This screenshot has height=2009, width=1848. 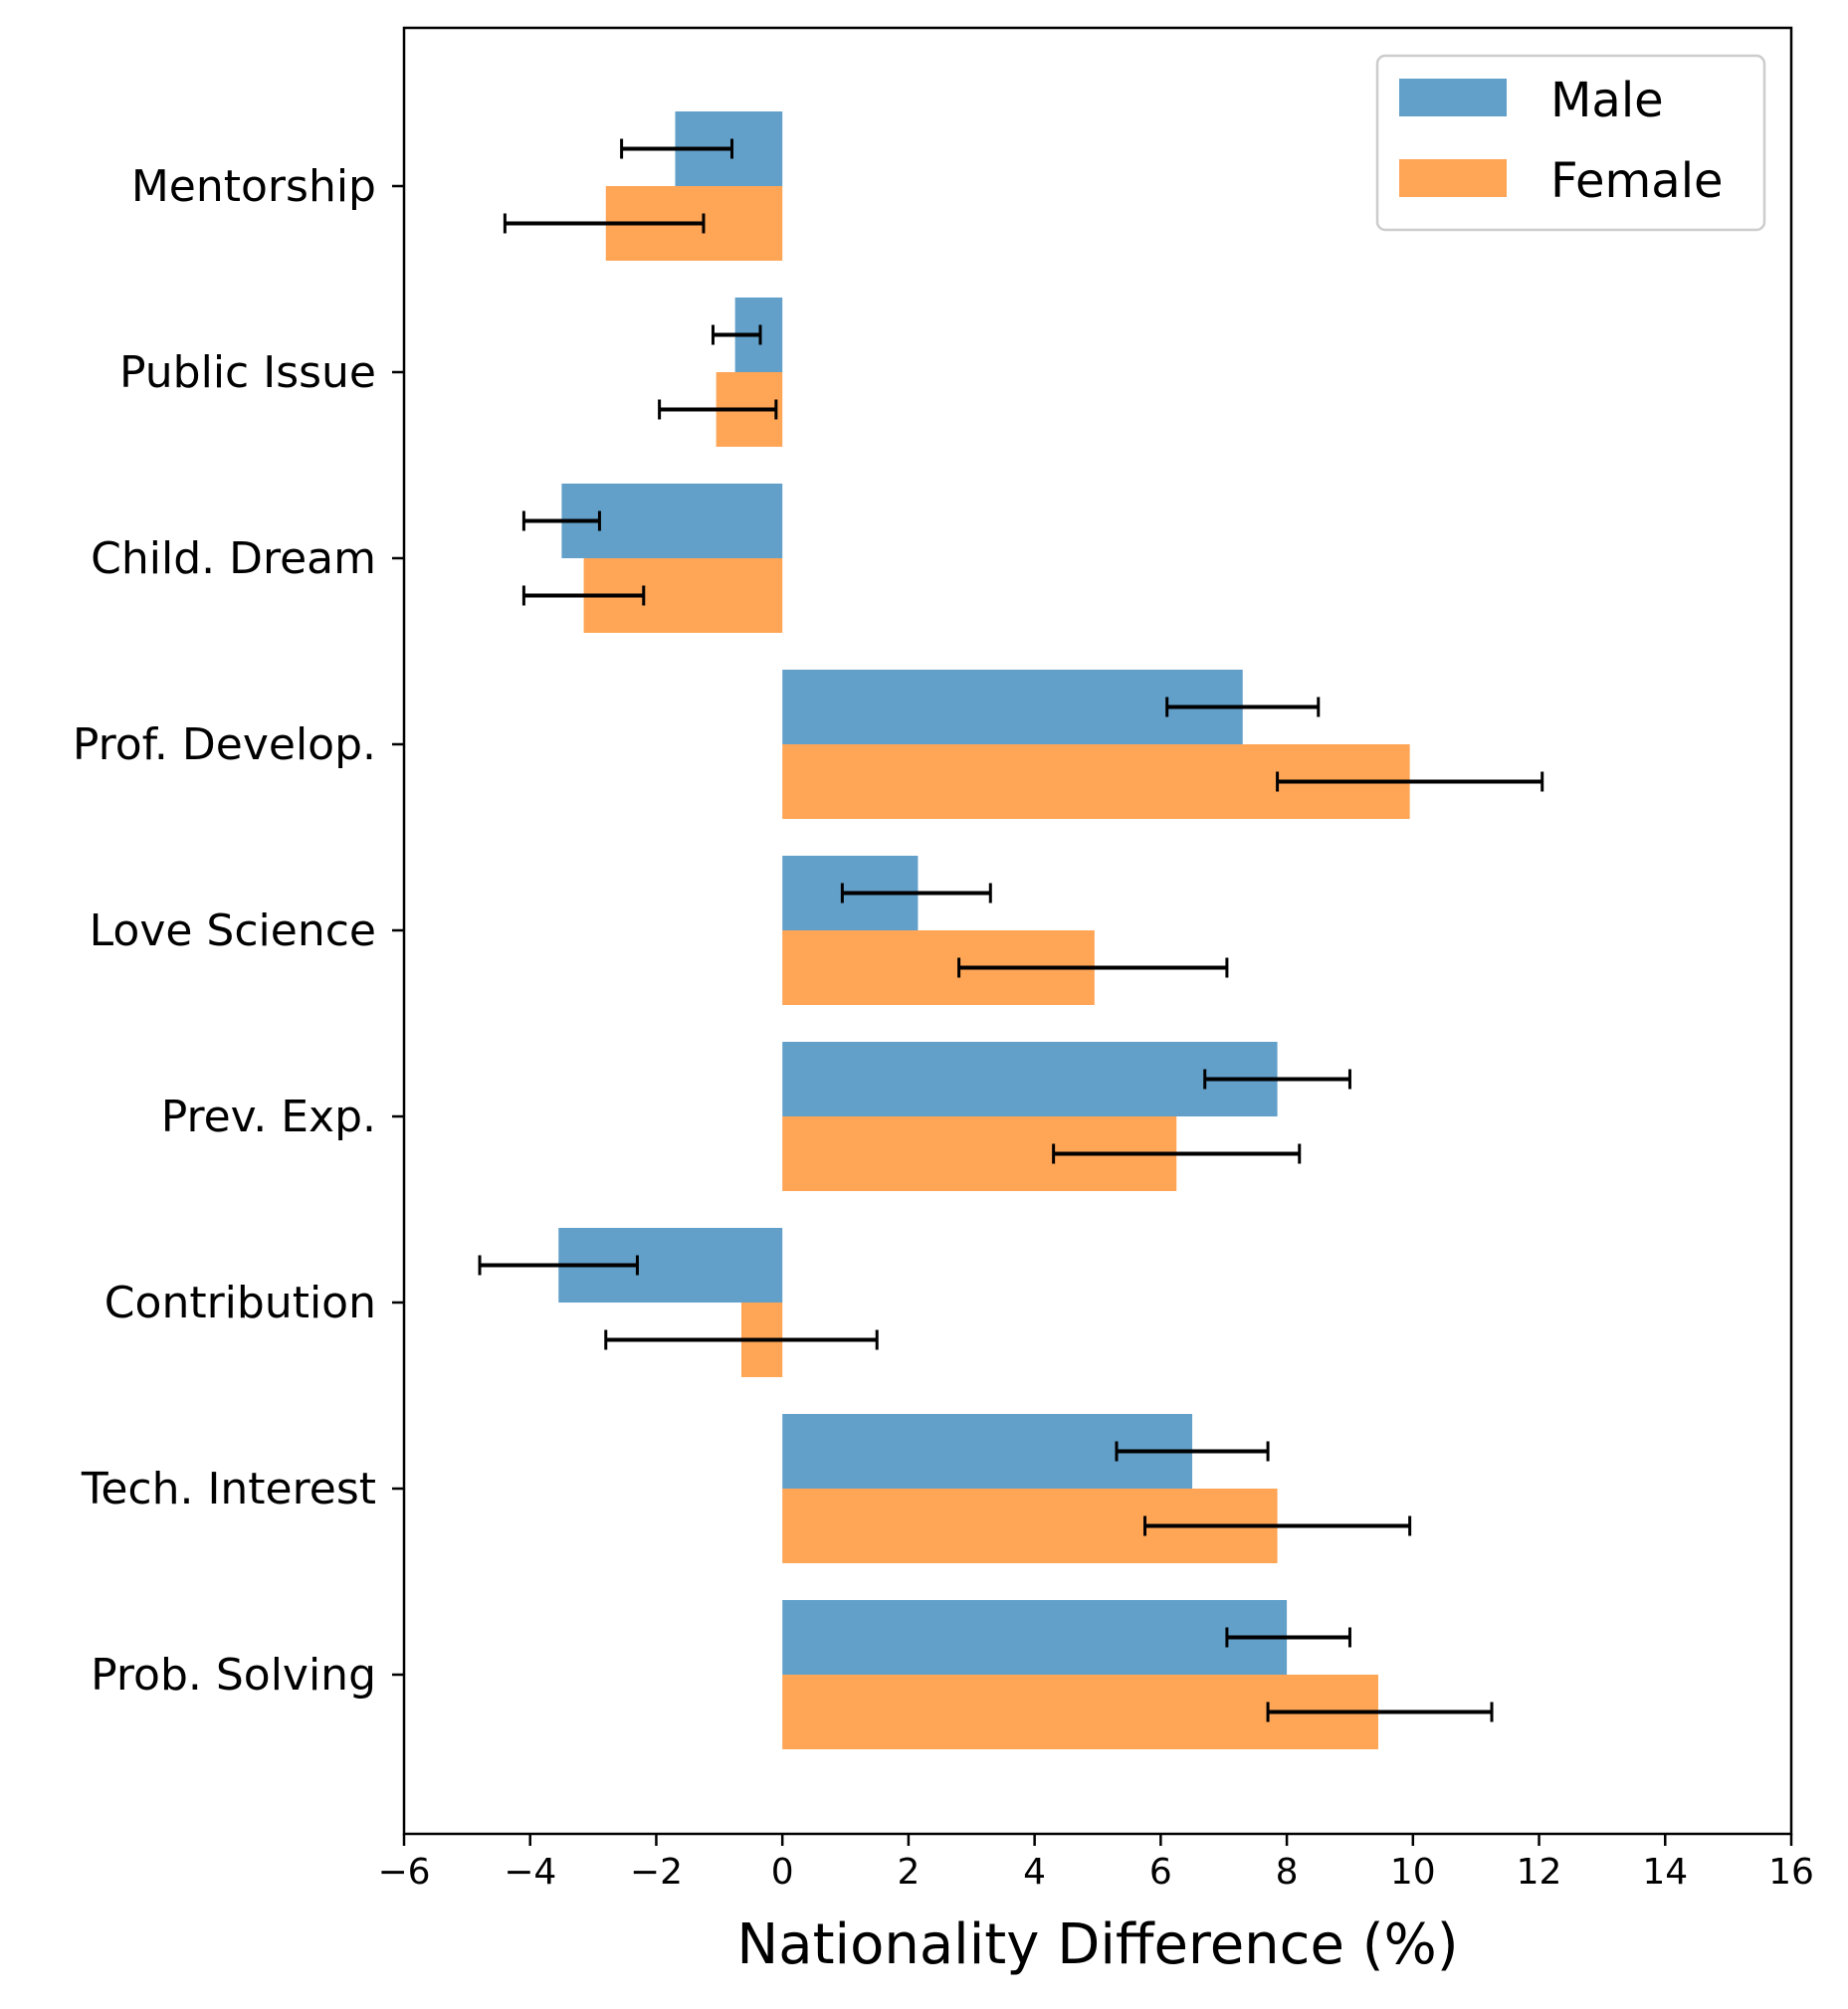 I want to click on xtick-label-1: −4, so click(x=530, y=1872).